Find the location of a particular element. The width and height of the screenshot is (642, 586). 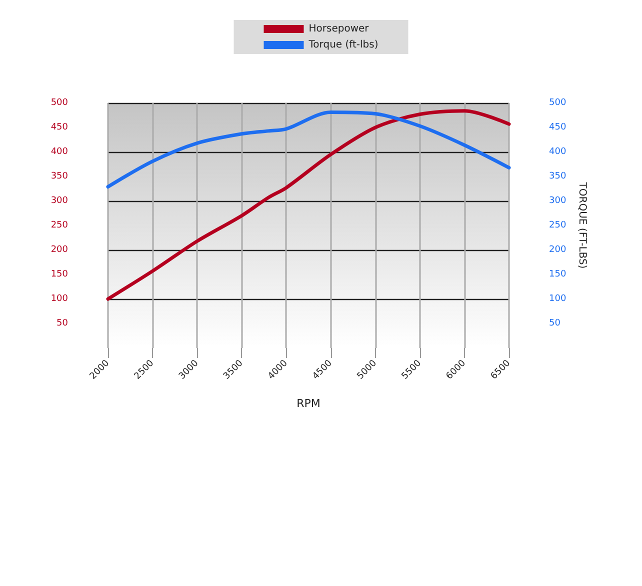

y2-tick-label: 350 is located at coordinates (557, 177).